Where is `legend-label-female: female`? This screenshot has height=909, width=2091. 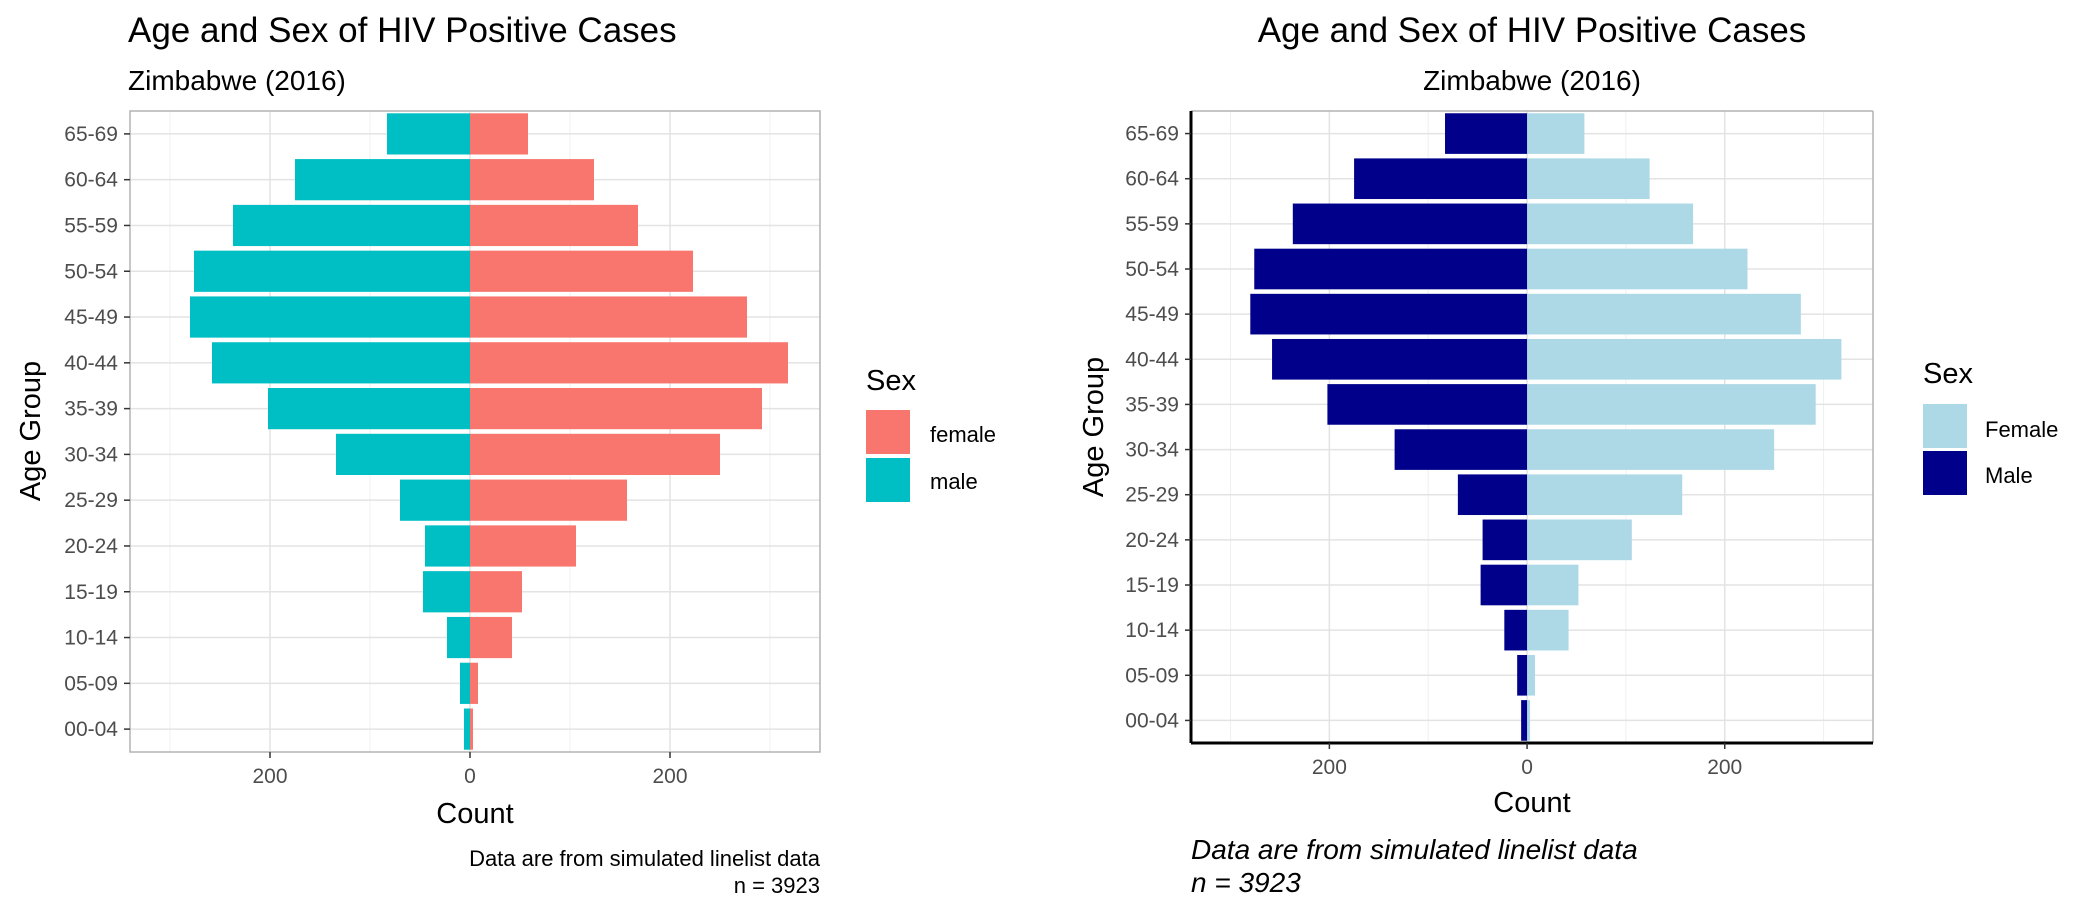
legend-label-female: female is located at coordinates (963, 434).